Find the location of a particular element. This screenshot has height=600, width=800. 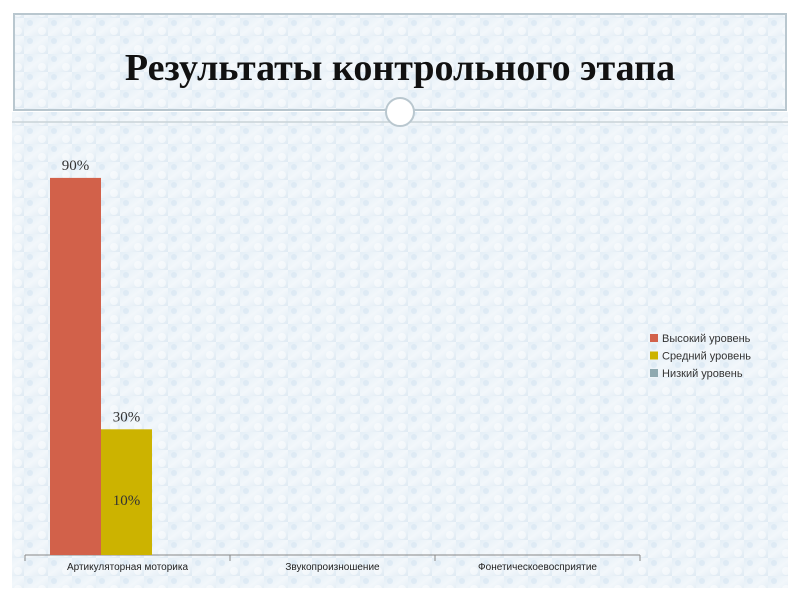

legend-label: Низкий уровень is located at coordinates (702, 374).